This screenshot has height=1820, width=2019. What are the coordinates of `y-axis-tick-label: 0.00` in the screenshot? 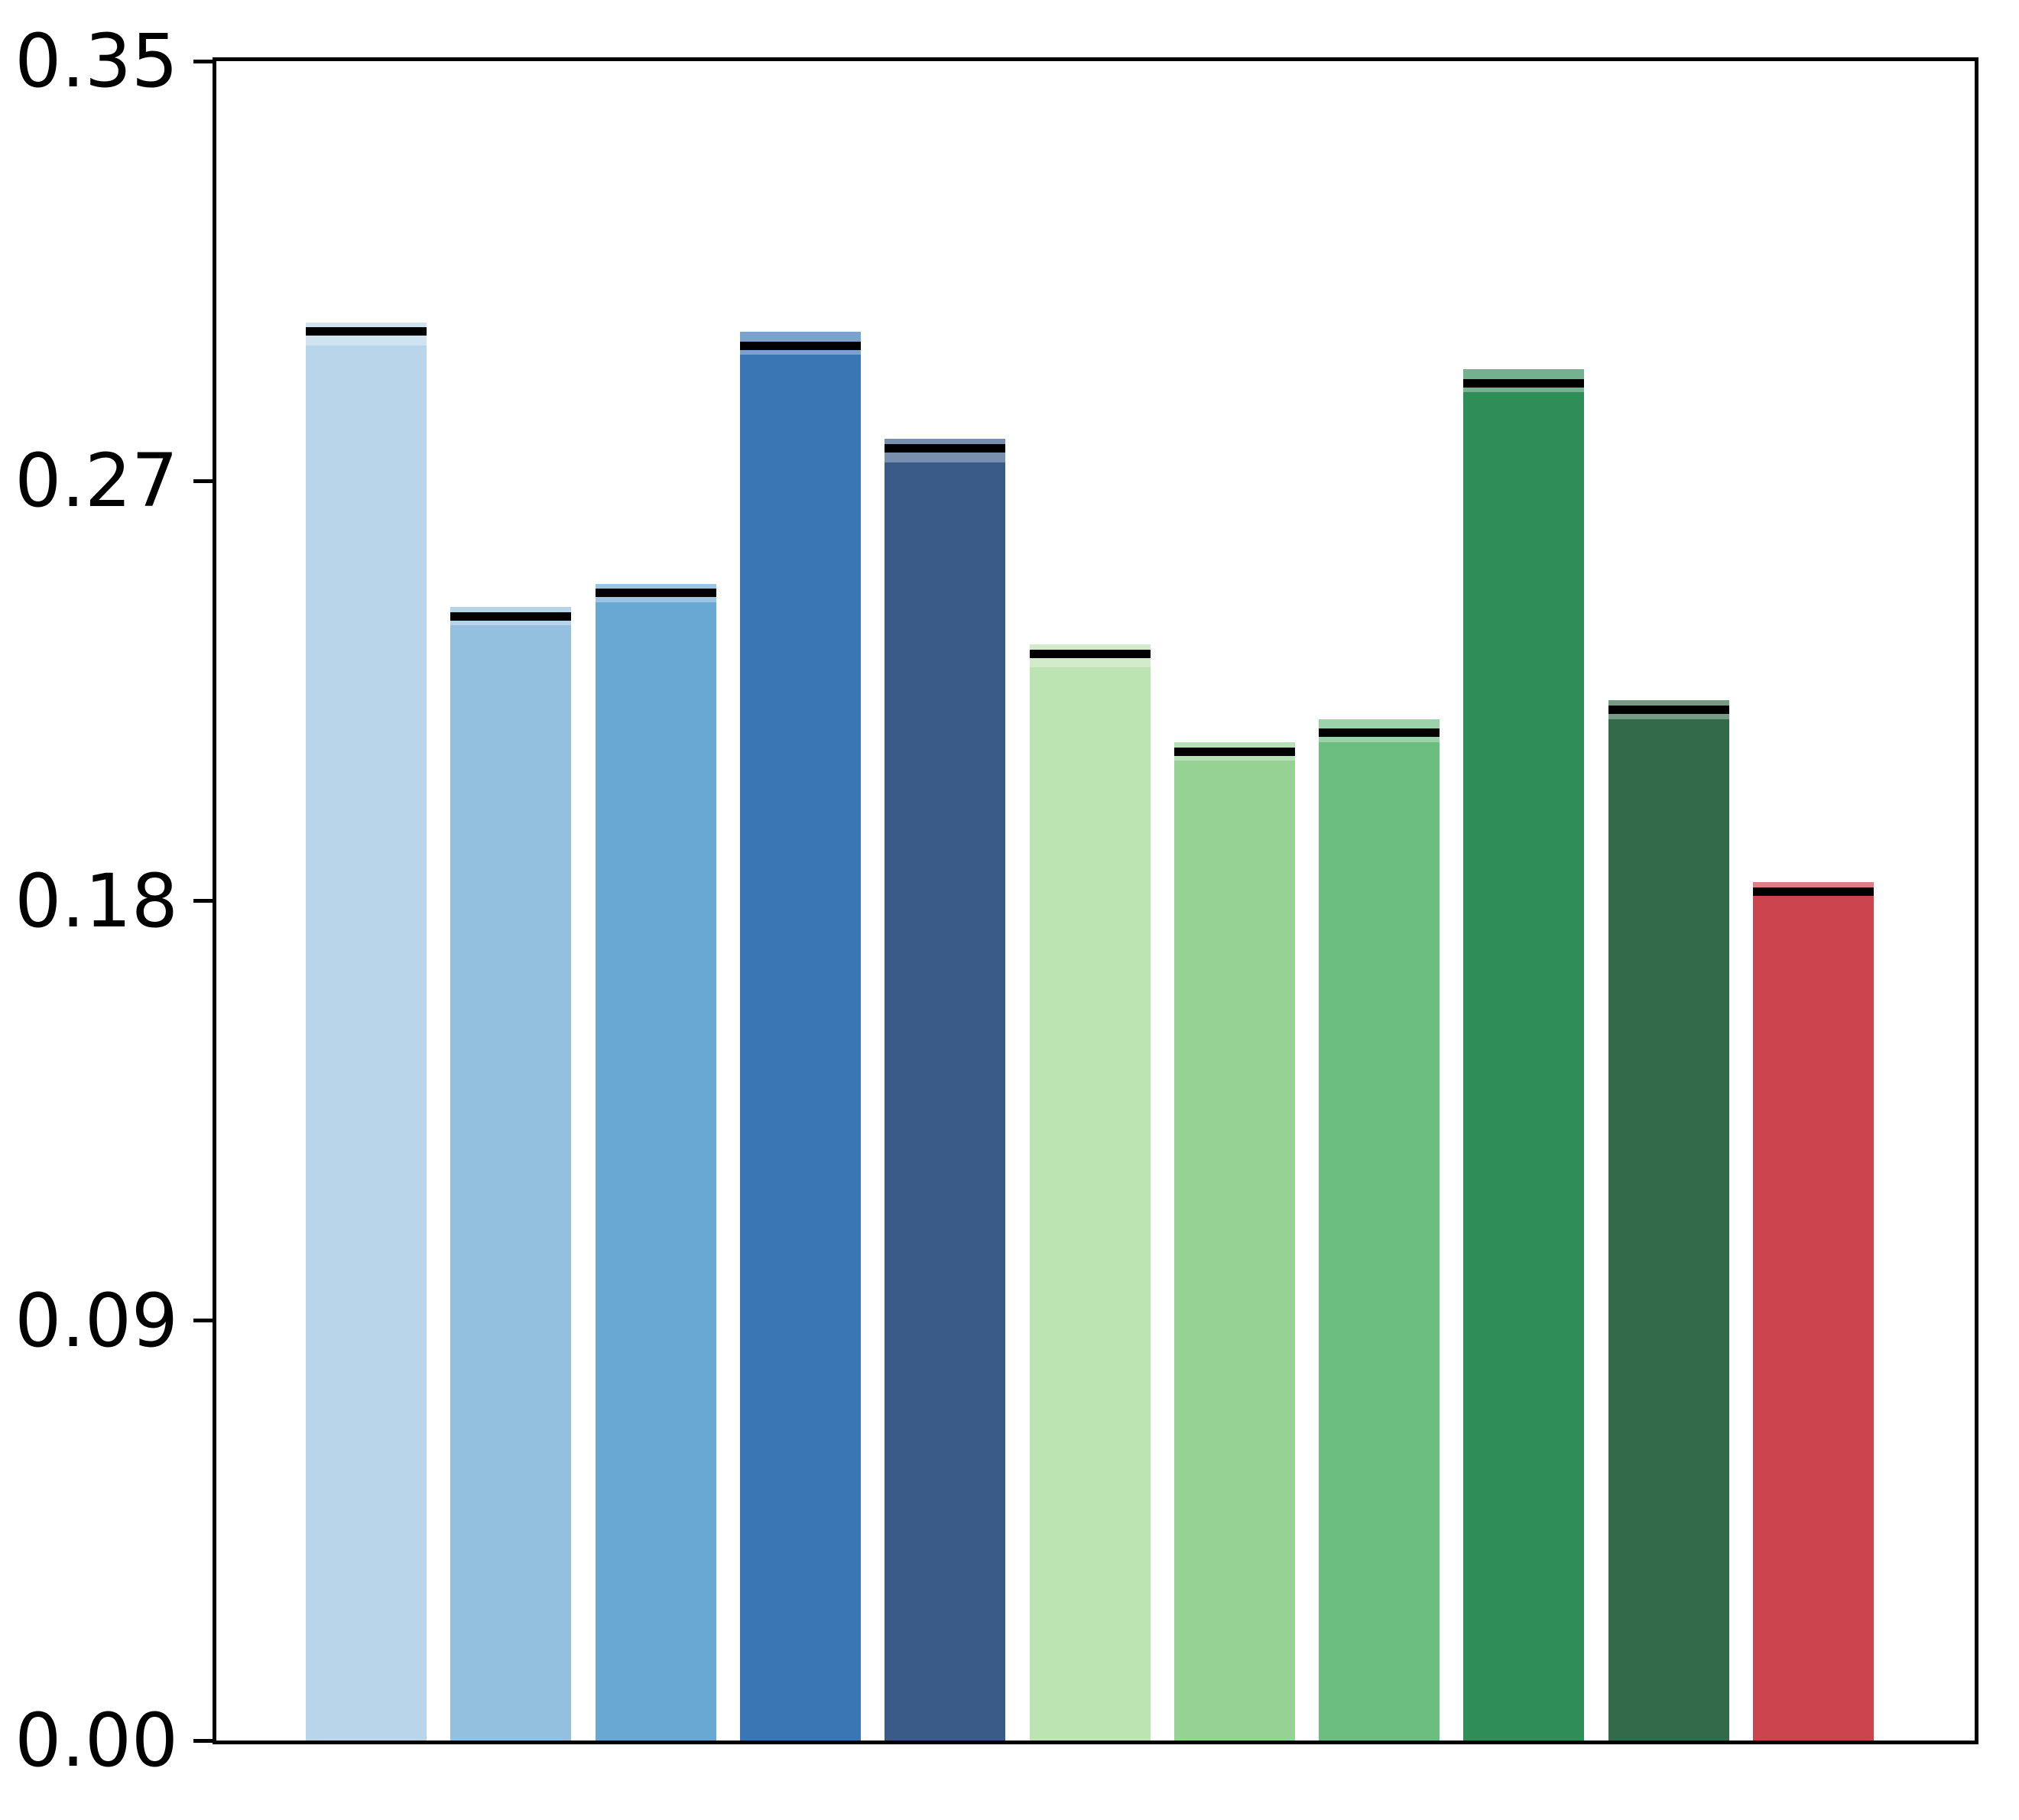 It's located at (96, 1740).